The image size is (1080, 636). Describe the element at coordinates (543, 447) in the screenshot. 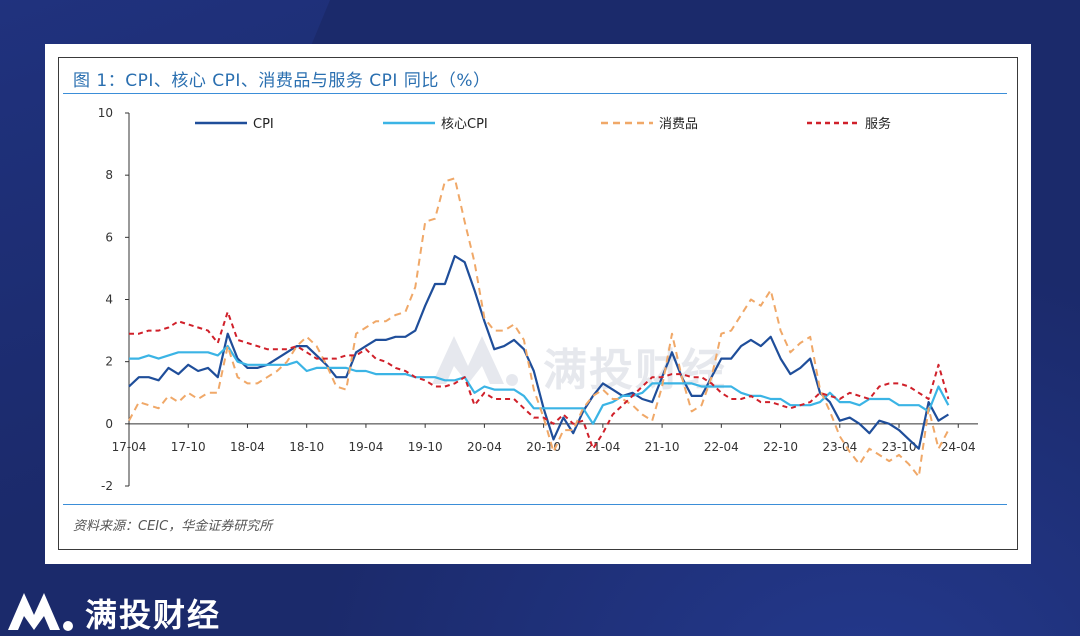

I see `x-tick-label: 20-10` at that location.